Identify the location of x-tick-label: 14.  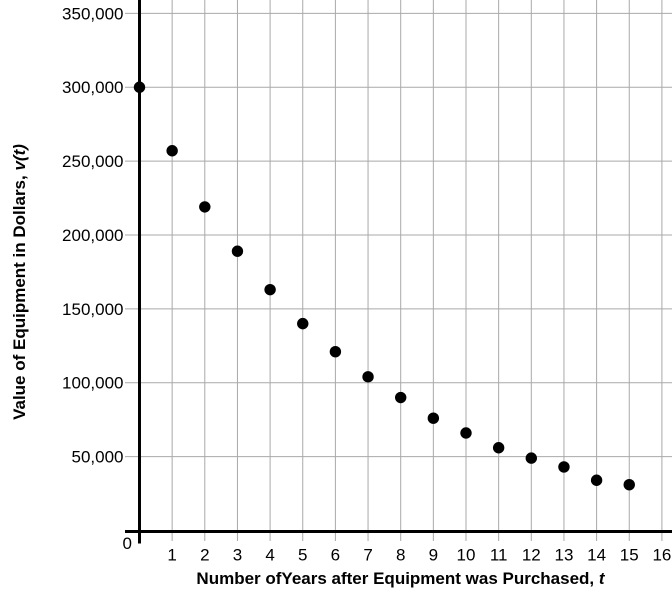
(596, 555).